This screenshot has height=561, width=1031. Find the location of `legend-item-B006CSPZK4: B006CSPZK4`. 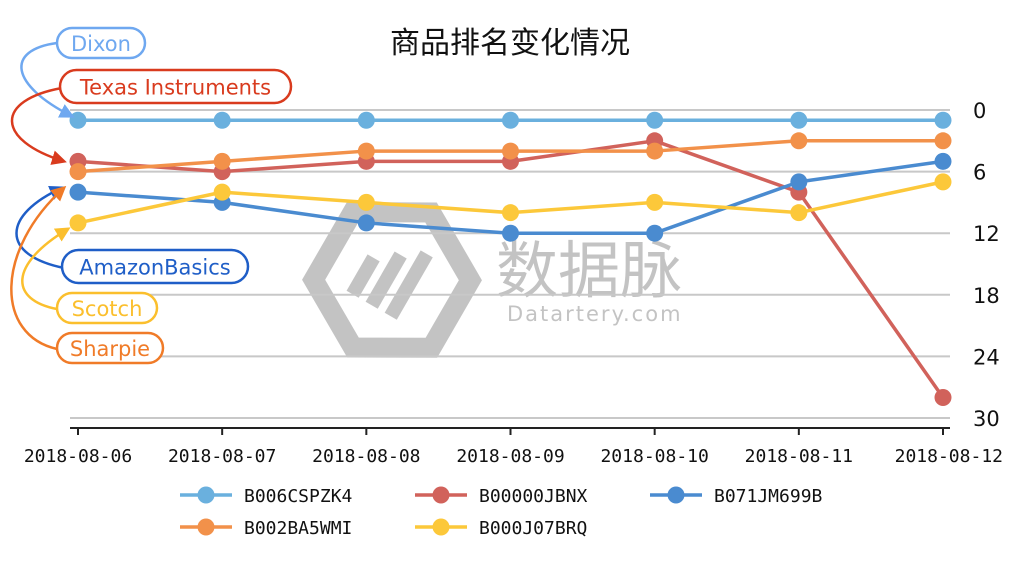

legend-item-B006CSPZK4: B006CSPZK4 is located at coordinates (266, 496).